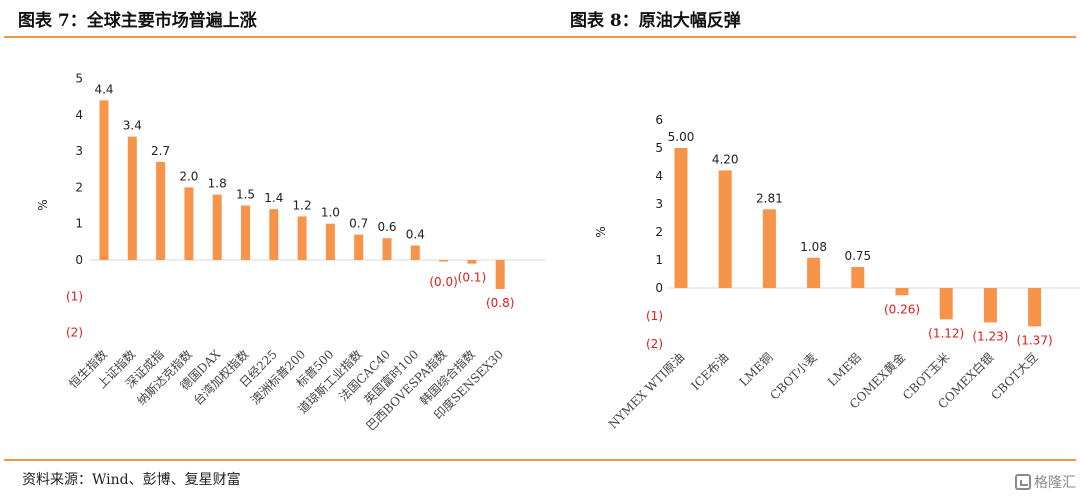 The width and height of the screenshot is (1080, 498). I want to click on data-label: 4.4, so click(103, 89).